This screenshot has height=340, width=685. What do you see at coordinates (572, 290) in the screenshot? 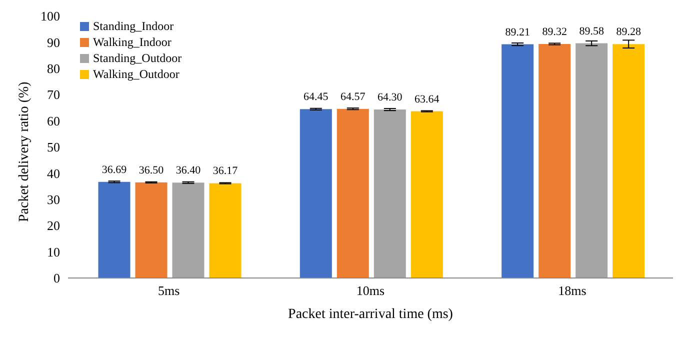
I see `x-tick-label: 18ms` at bounding box center [572, 290].